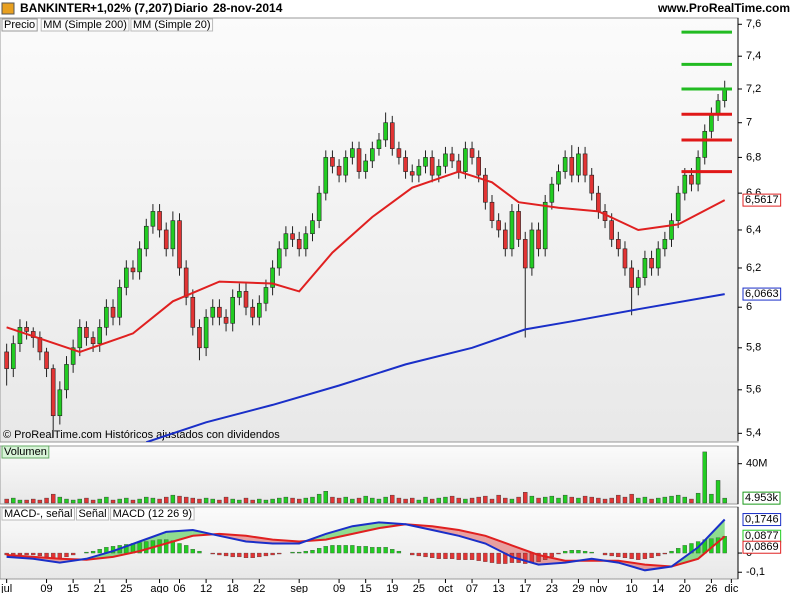 This screenshot has width=793, height=593. What do you see at coordinates (762, 200) in the screenshot?
I see `value-label: 6,5617` at bounding box center [762, 200].